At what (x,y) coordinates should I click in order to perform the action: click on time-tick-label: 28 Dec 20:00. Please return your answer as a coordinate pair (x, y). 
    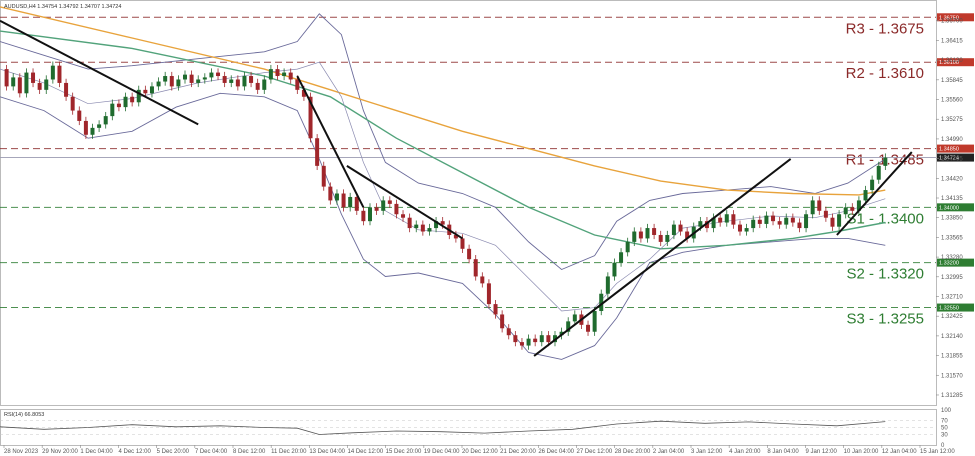
    Looking at the image, I should click on (633, 452).